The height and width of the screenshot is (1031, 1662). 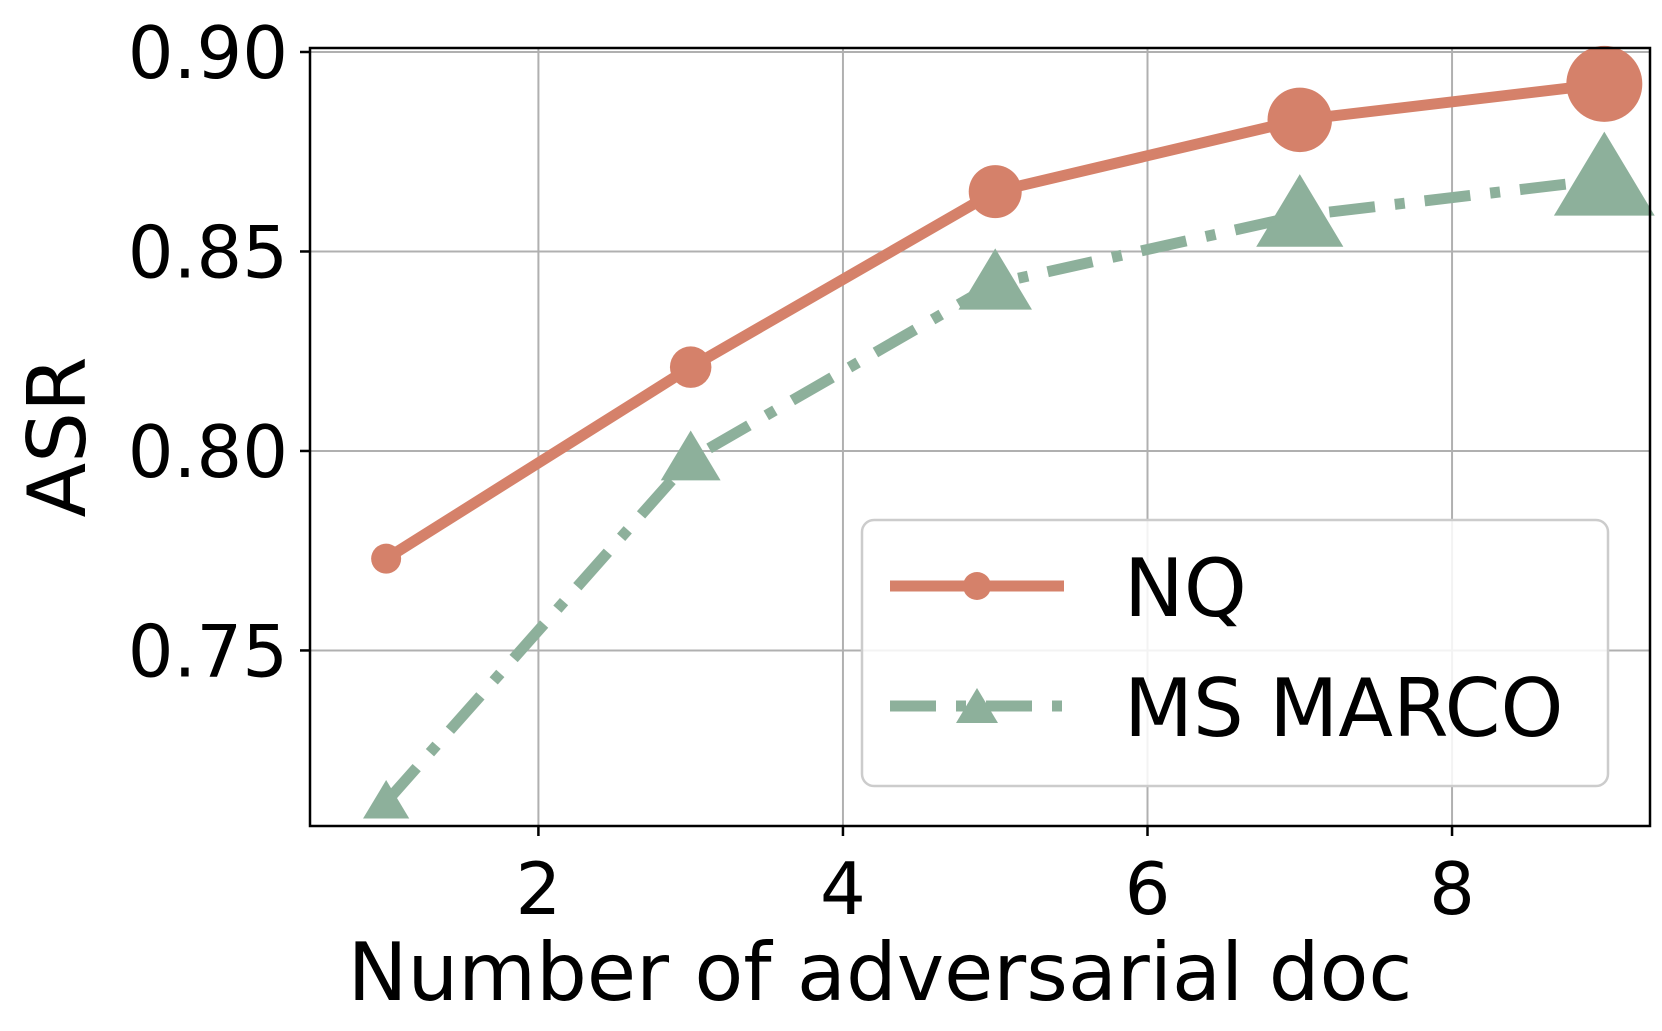 I want to click on legend: NQ MS MARCO, so click(x=1235, y=653).